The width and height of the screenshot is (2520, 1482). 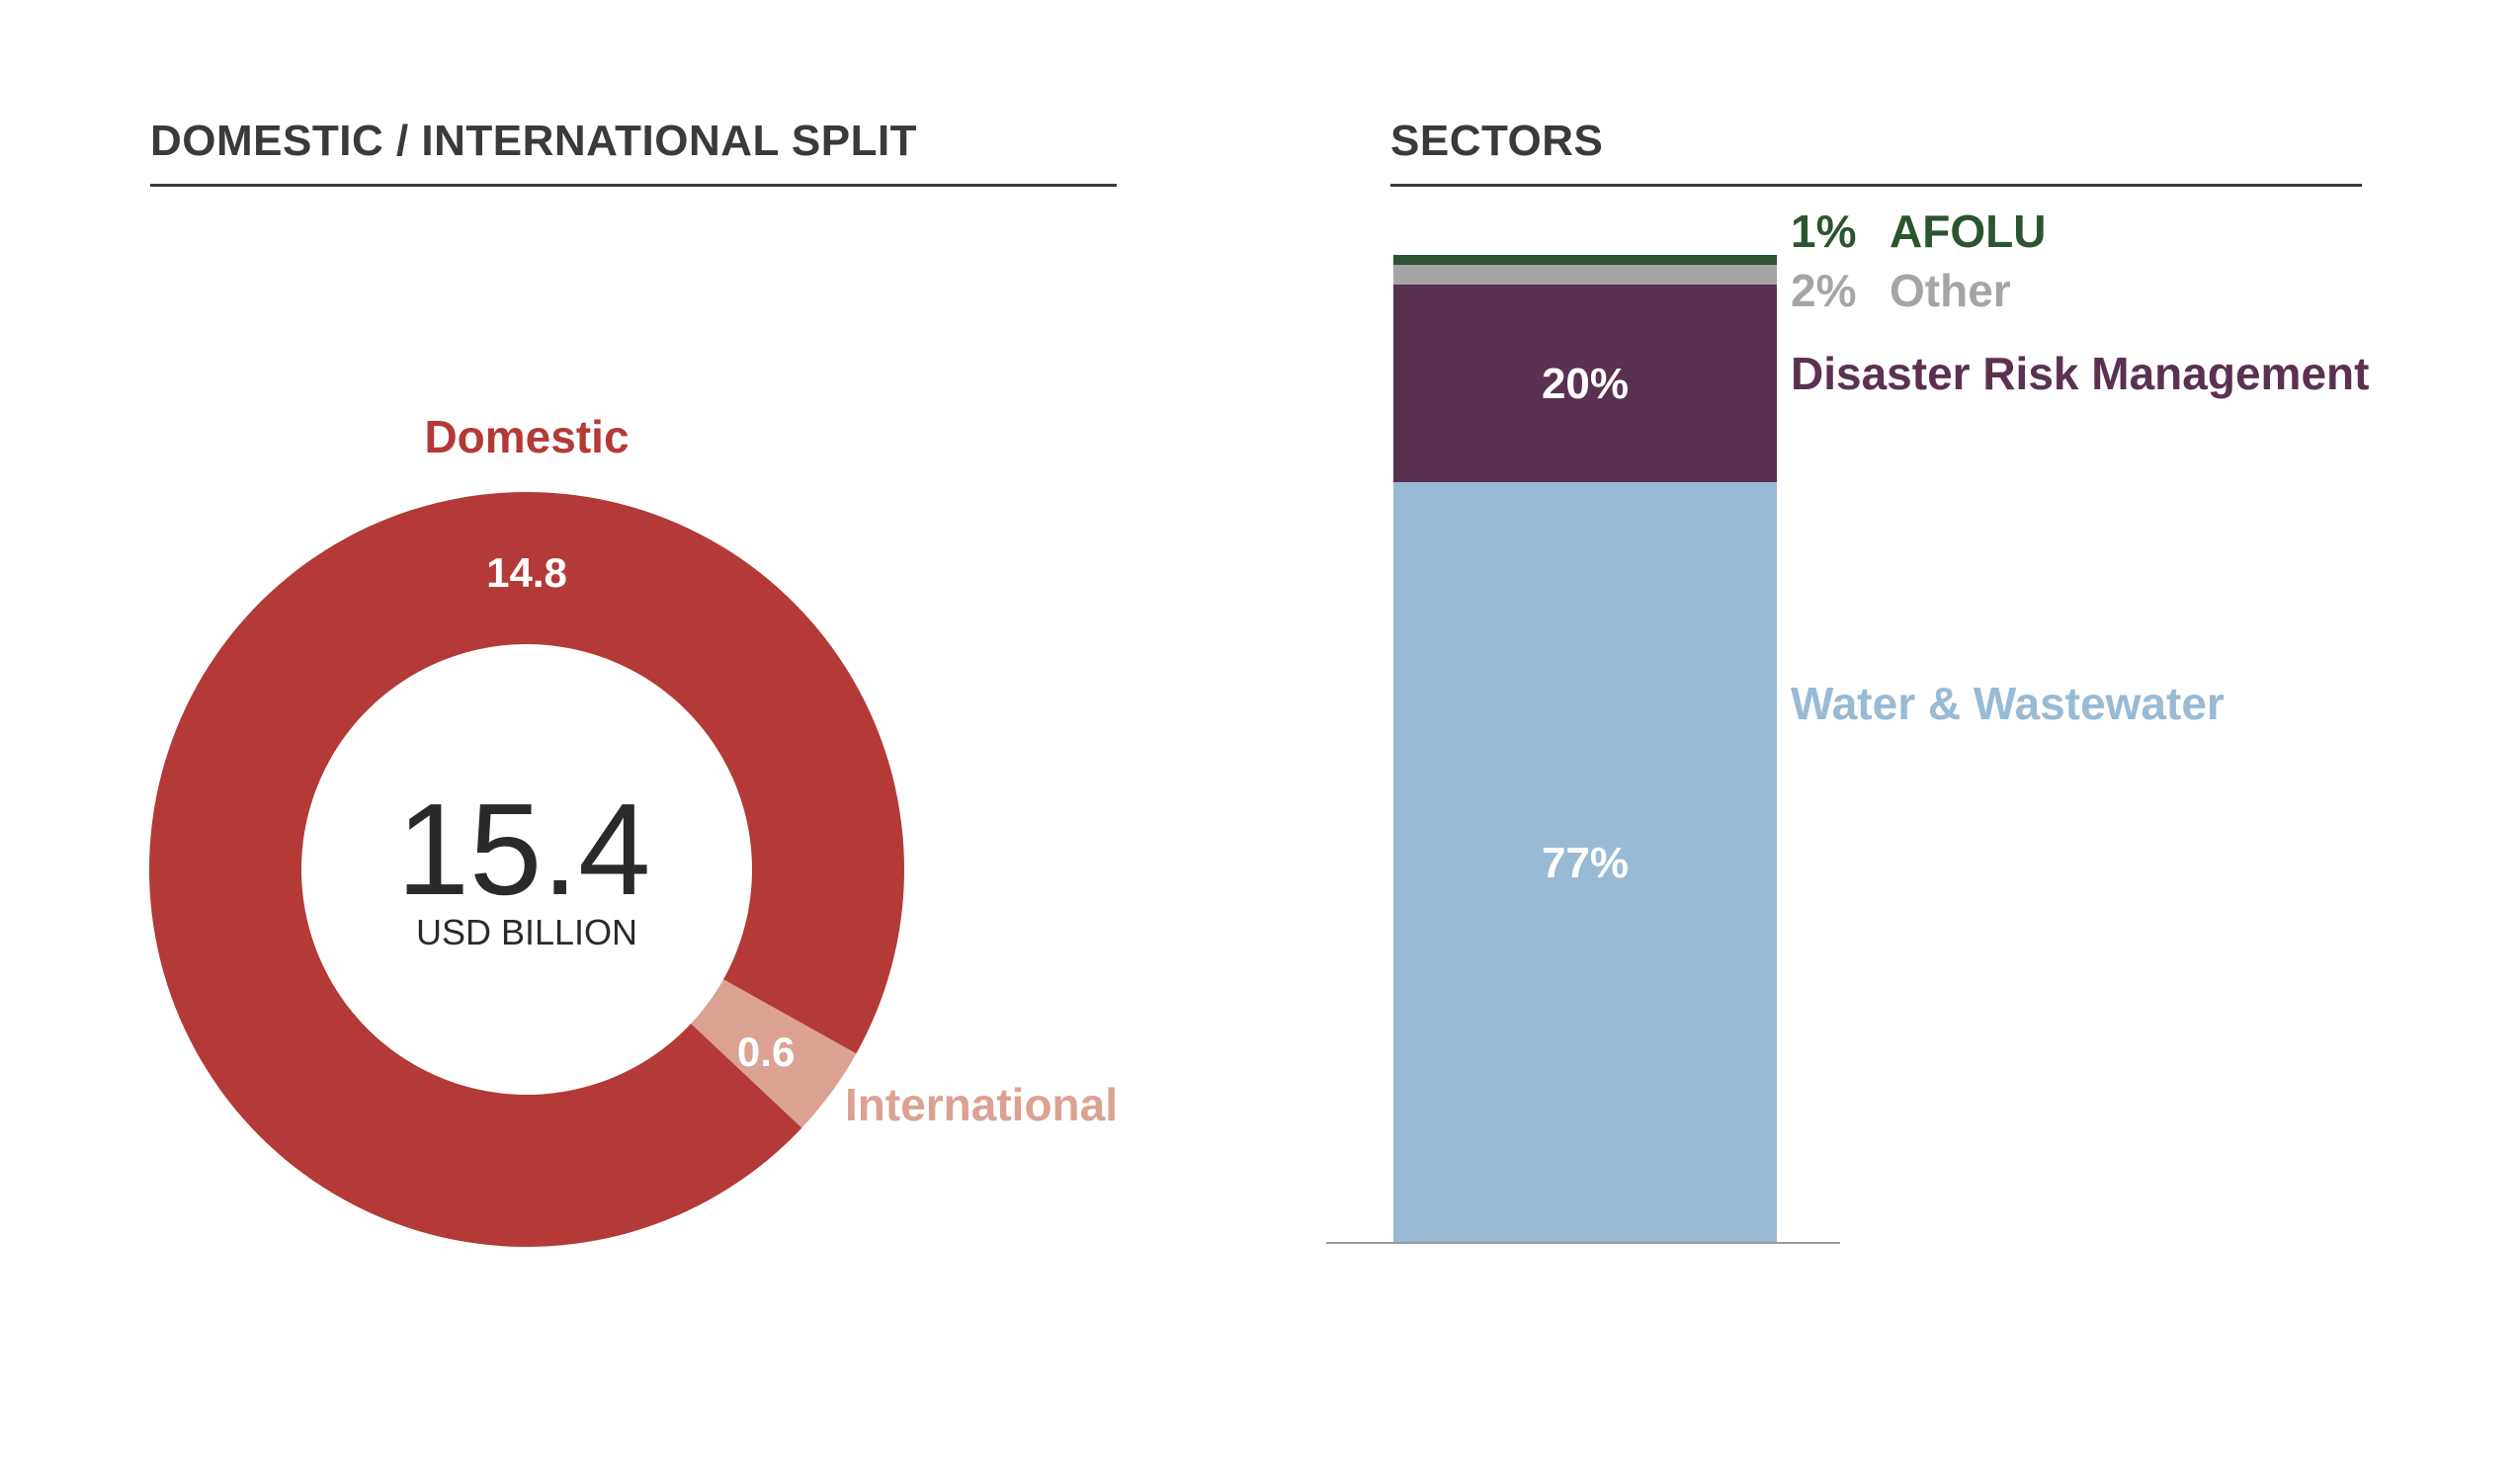 What do you see at coordinates (526, 572) in the screenshot?
I see `donut-value-domestic: 14.8` at bounding box center [526, 572].